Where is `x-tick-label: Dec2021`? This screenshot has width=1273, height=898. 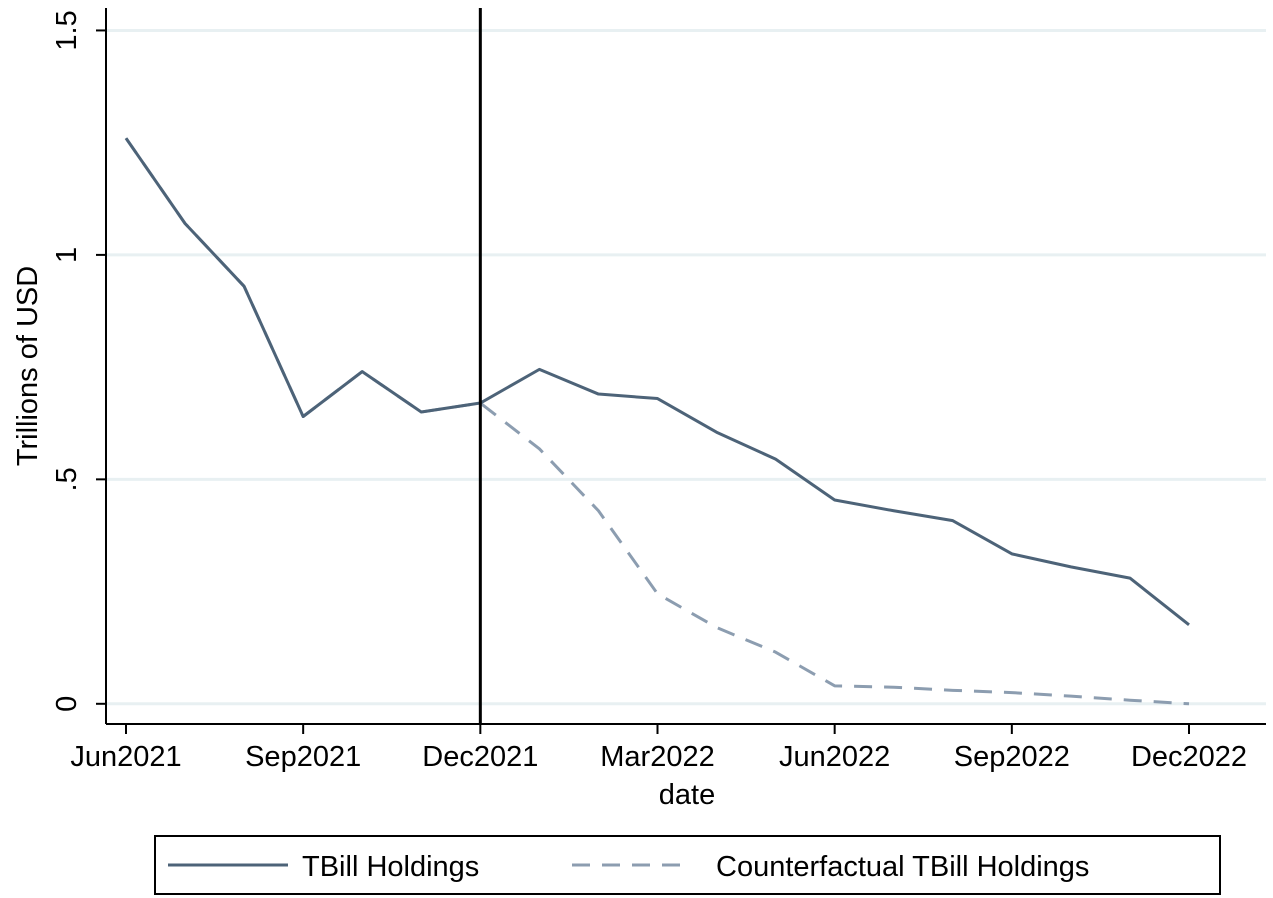
x-tick-label: Dec2021 is located at coordinates (480, 757).